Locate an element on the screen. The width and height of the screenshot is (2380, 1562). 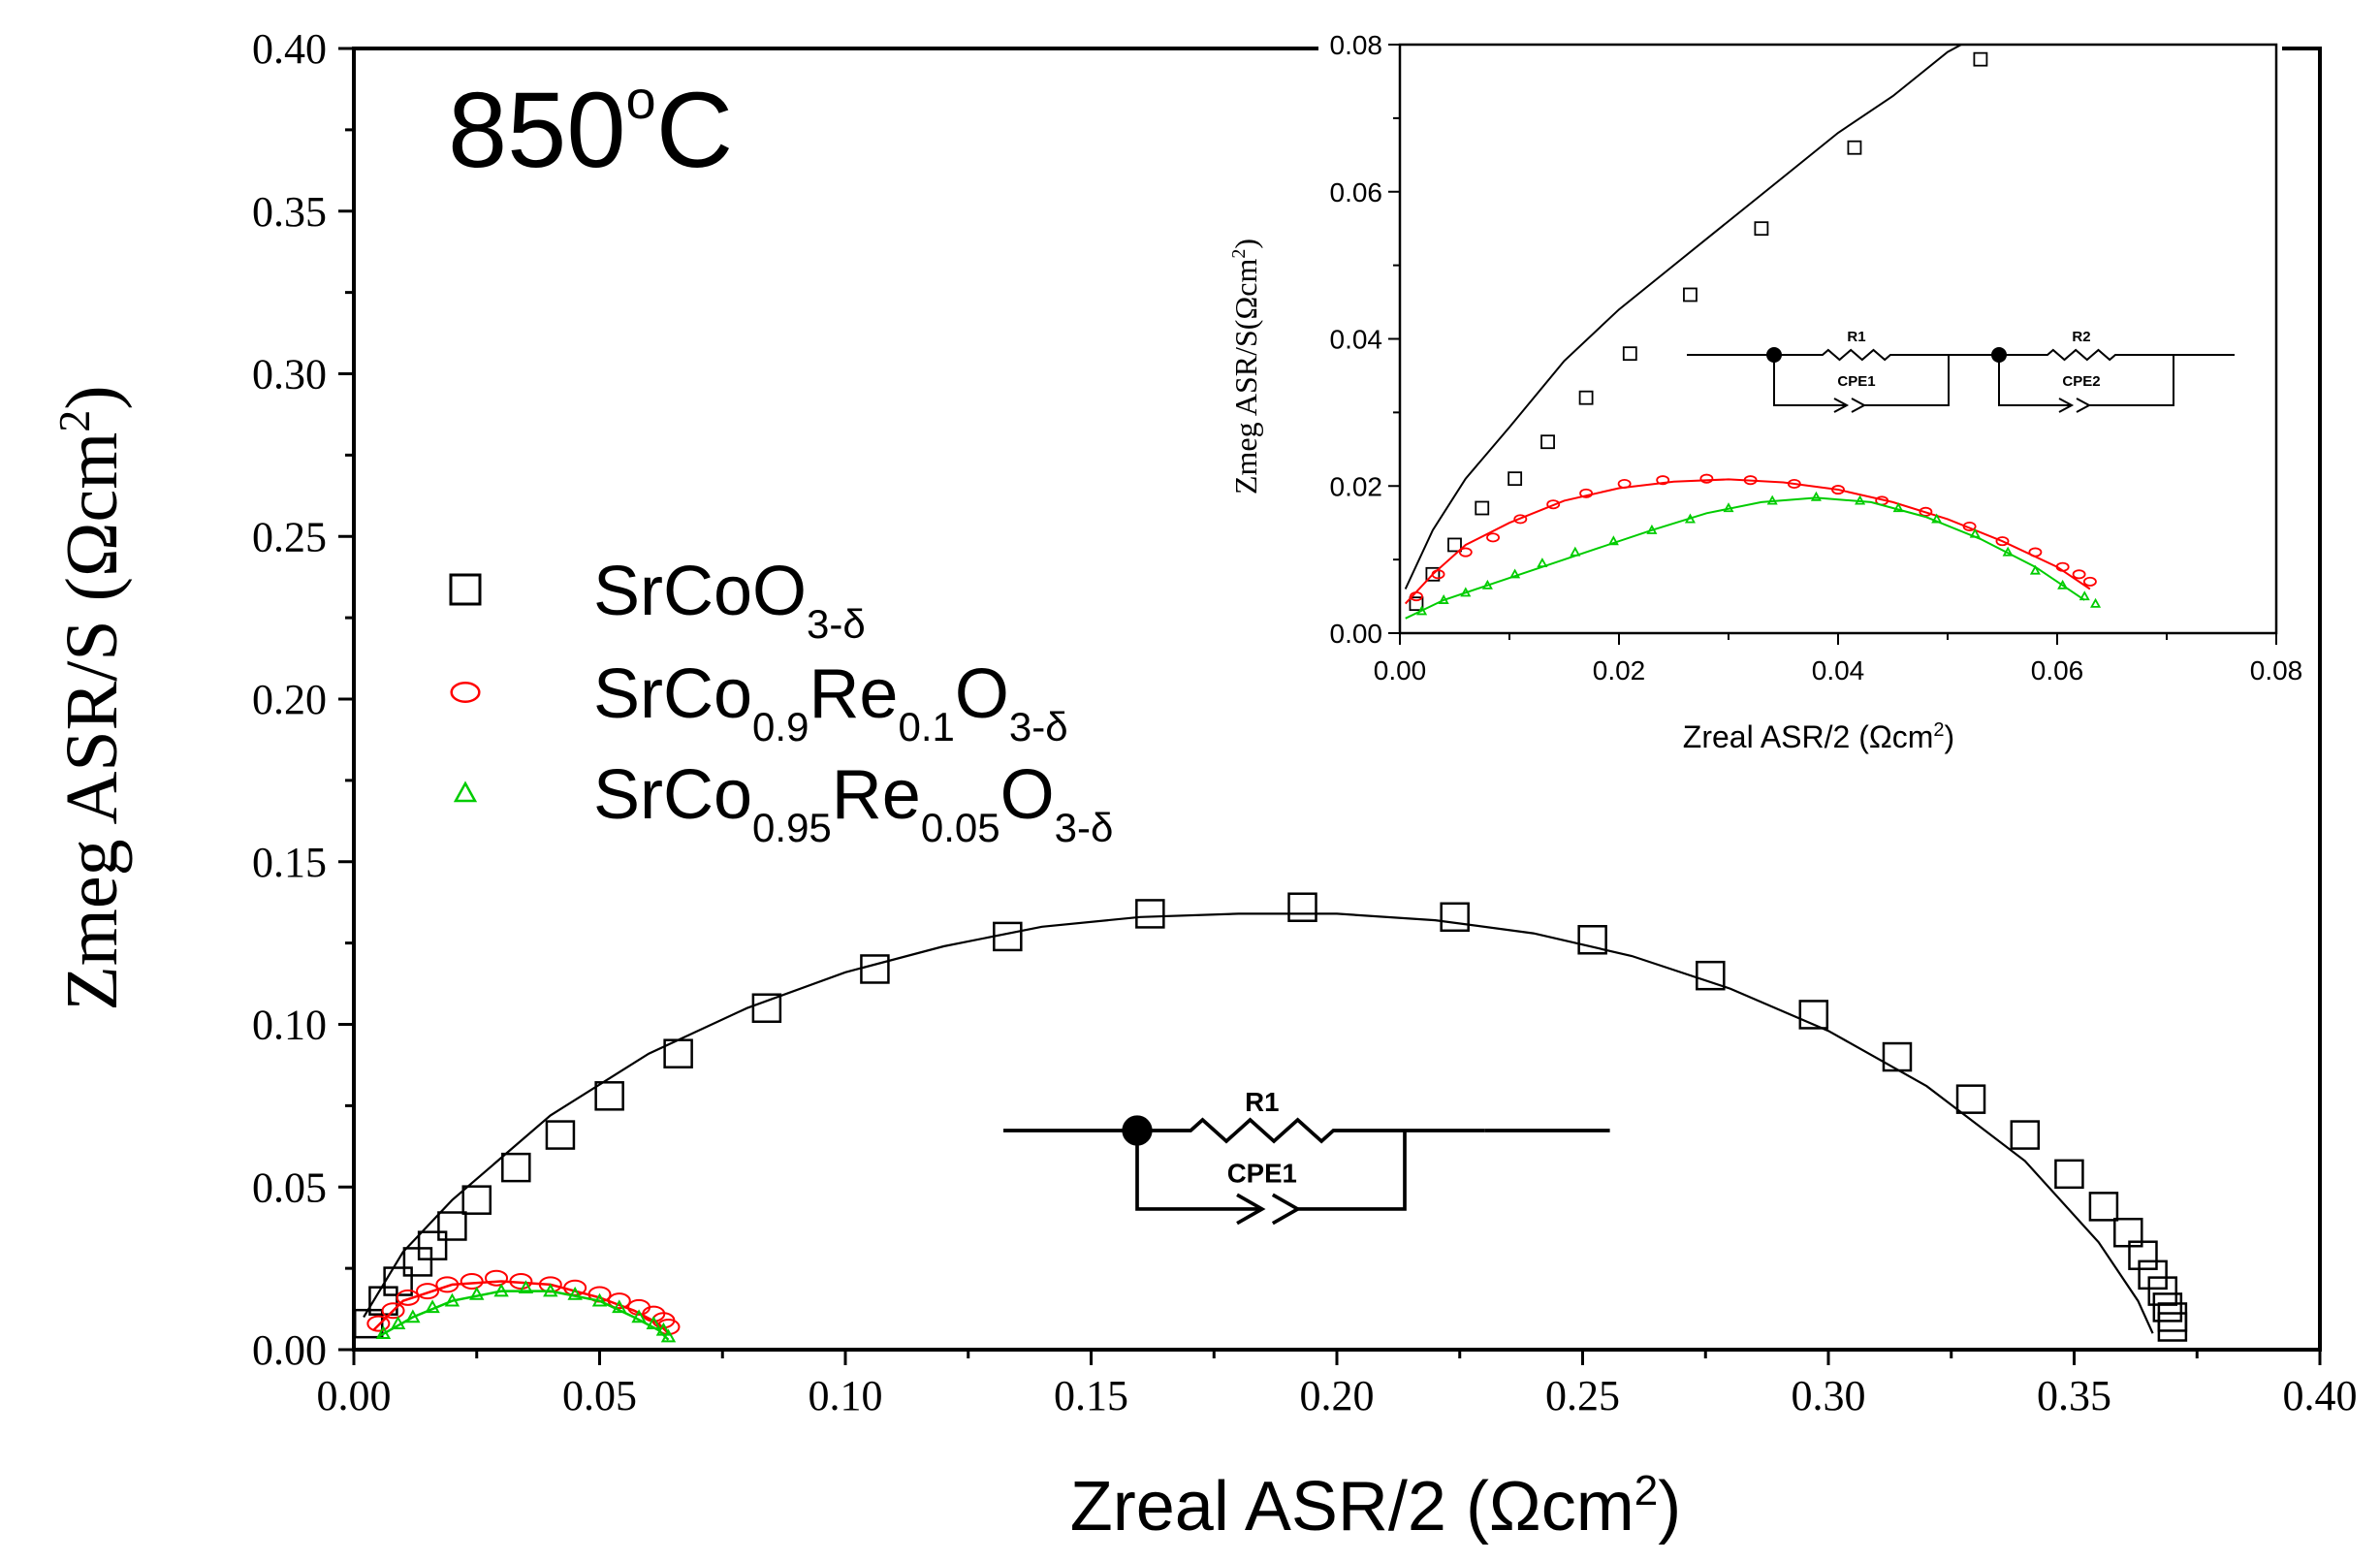
inset-circuit-2-cpe-wire-right is located at coordinates (2131, 380).